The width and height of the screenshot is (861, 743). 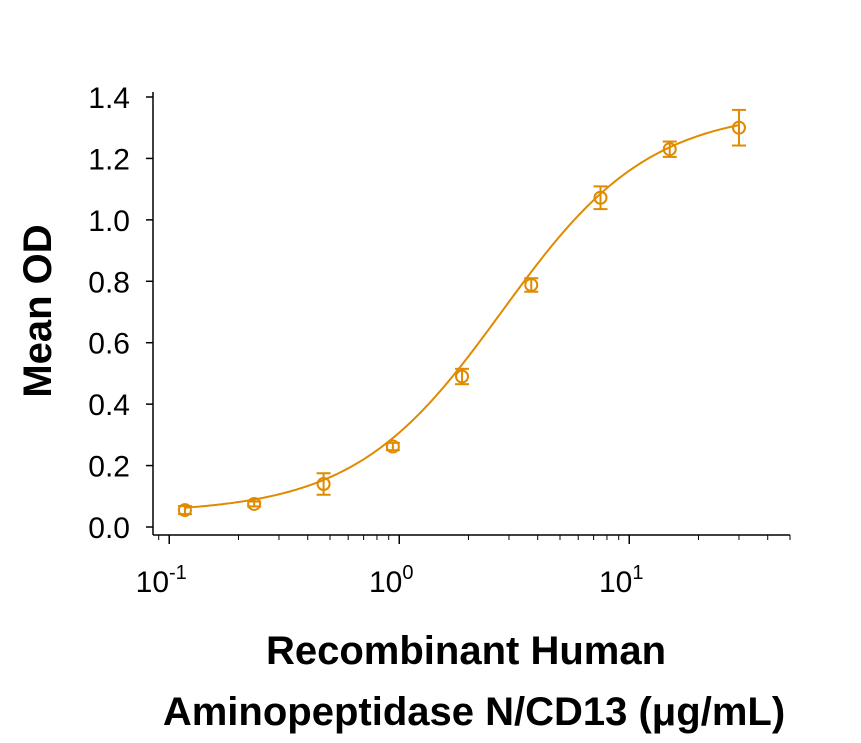 I want to click on x-axis-title-line2: Aminopeptidase N/CD13 (μg/mL), so click(x=474, y=712).